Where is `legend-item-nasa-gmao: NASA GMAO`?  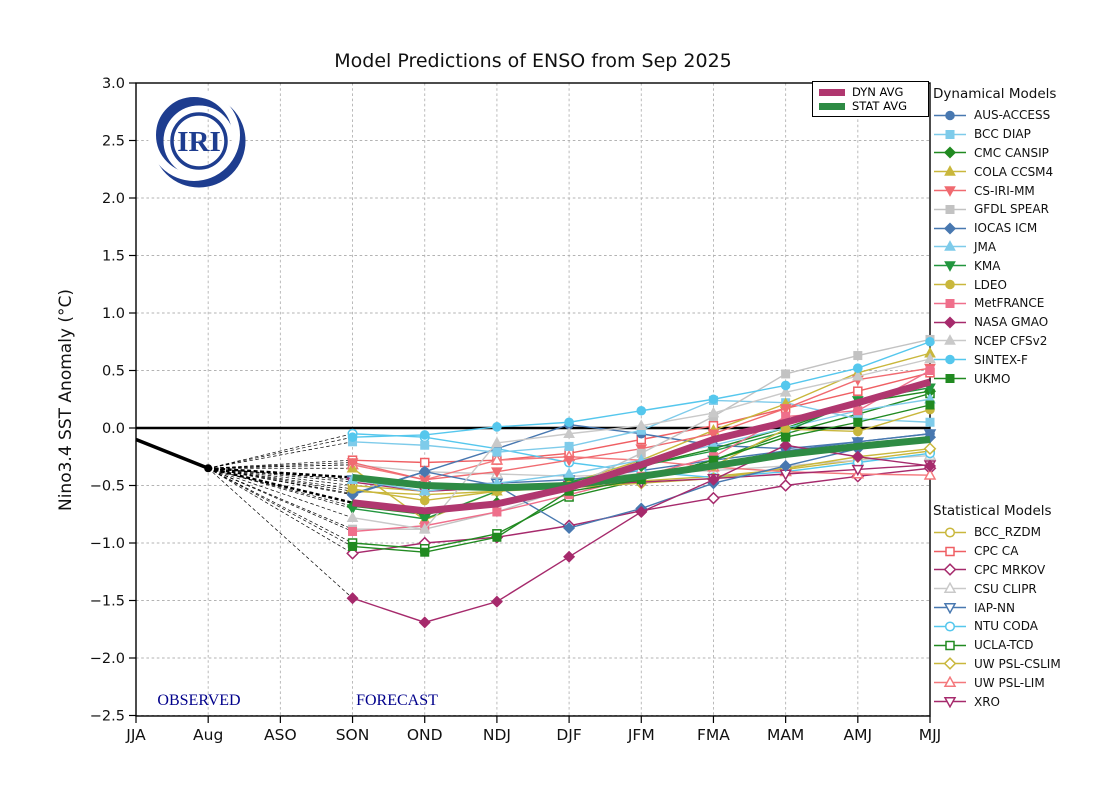
legend-item-nasa-gmao: NASA GMAO is located at coordinates (1015, 322).